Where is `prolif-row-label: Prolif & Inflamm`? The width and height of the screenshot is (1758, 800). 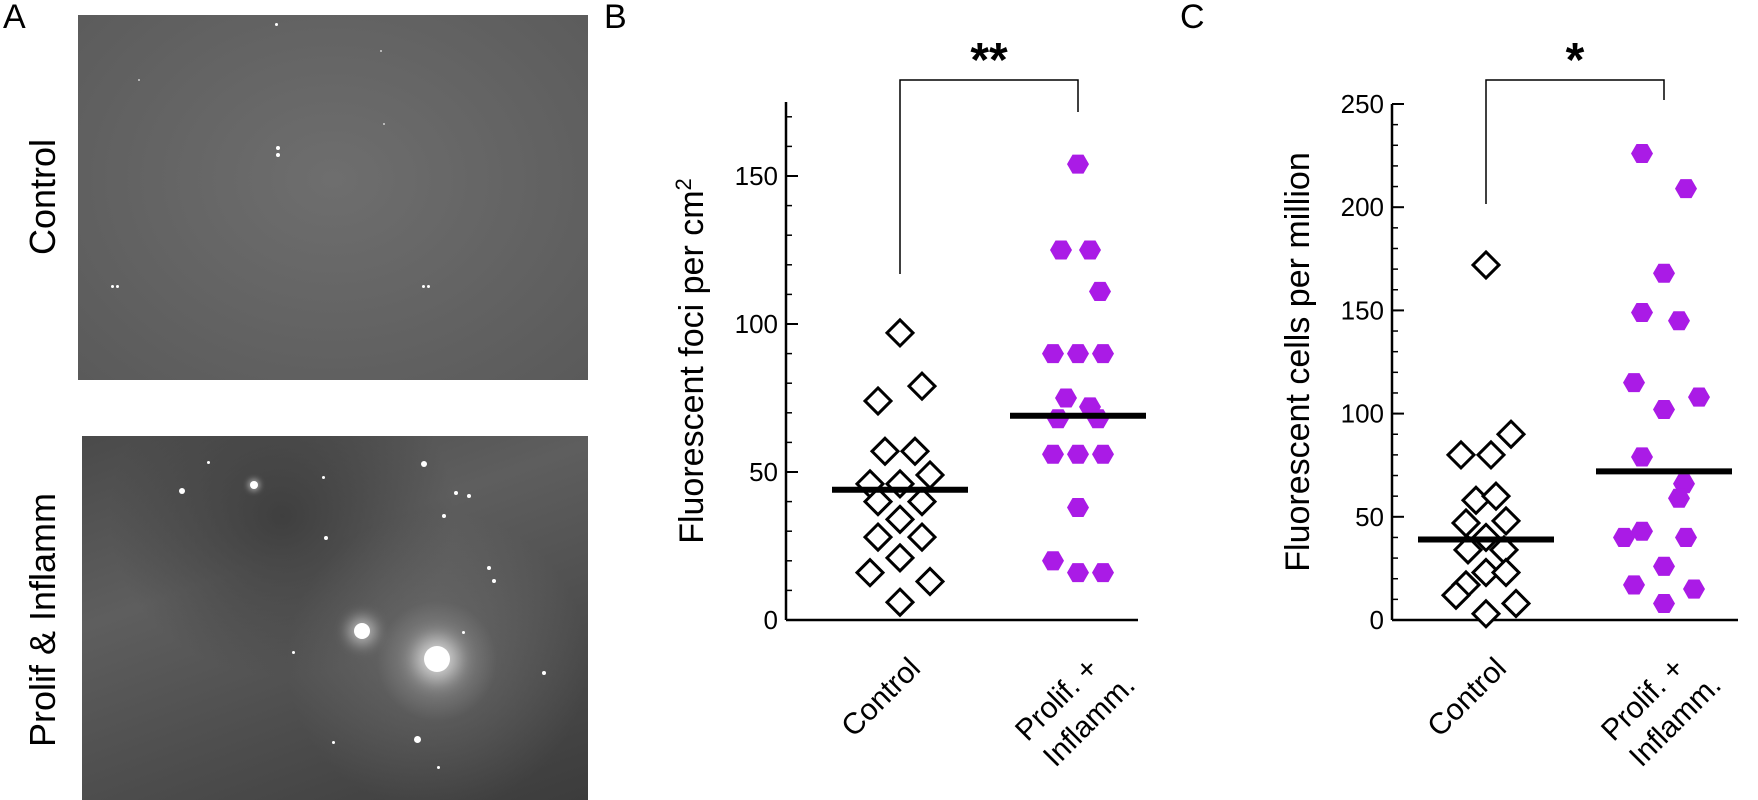 prolif-row-label: Prolif & Inflamm is located at coordinates (42, 620).